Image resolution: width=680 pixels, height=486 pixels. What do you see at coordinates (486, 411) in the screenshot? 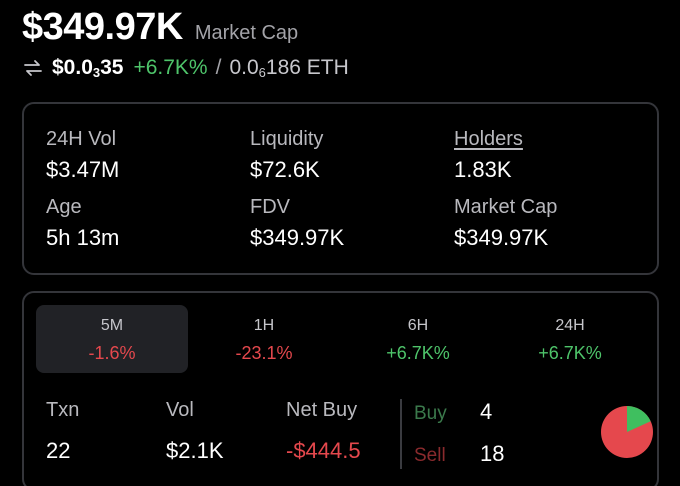
I see `buy-count: 4` at bounding box center [486, 411].